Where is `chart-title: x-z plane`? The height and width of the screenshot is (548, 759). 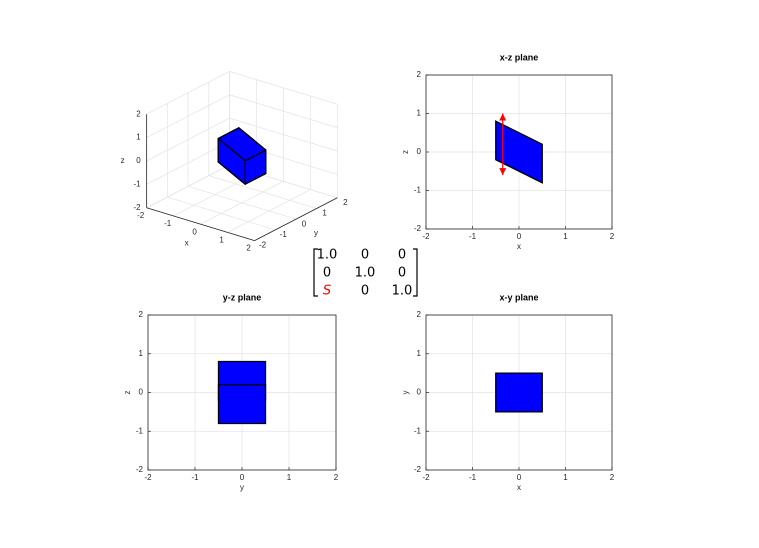
chart-title: x-z plane is located at coordinates (519, 57).